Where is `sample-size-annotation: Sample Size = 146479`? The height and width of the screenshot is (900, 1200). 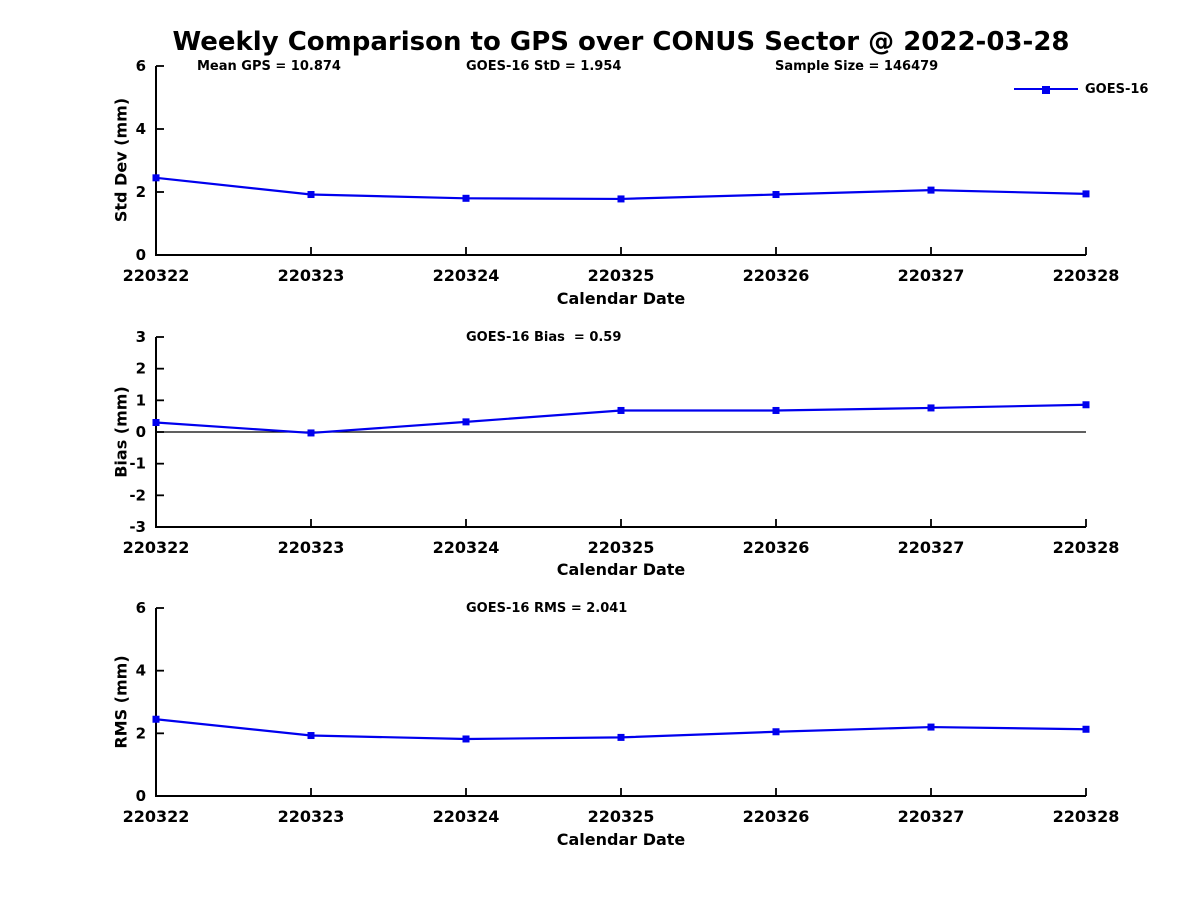
sample-size-annotation: Sample Size = 146479 is located at coordinates (857, 66).